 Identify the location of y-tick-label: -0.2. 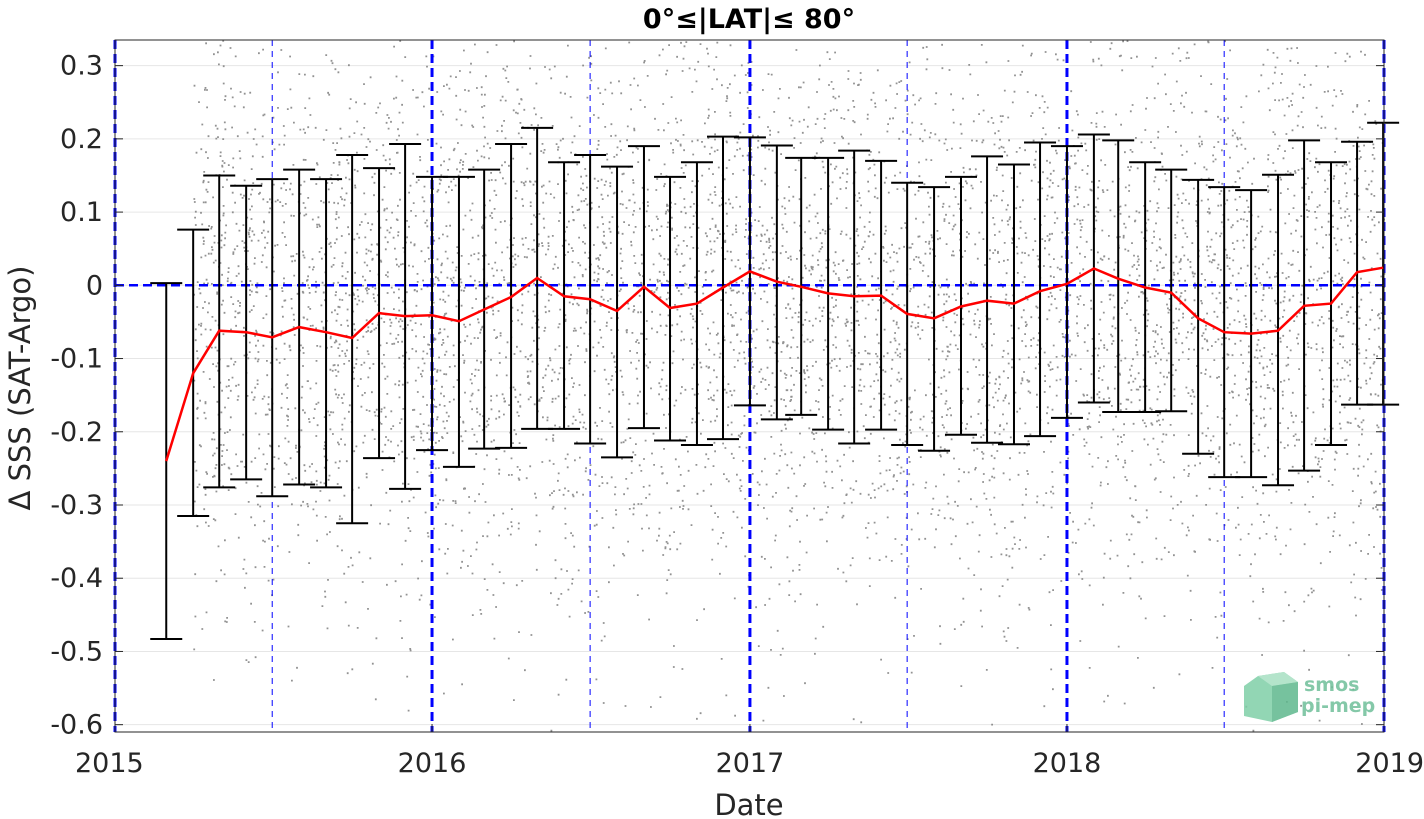
(76, 432).